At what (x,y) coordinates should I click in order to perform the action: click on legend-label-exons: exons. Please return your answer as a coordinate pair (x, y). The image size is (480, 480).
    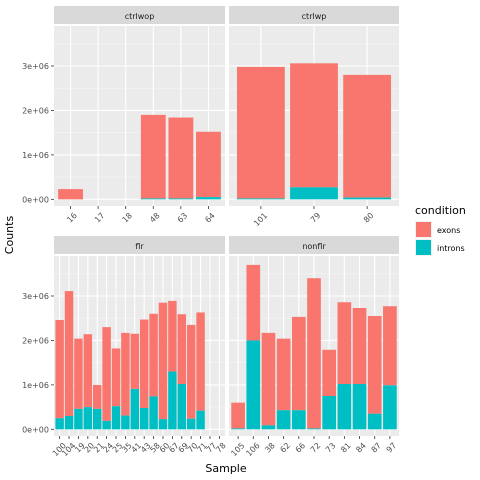
    Looking at the image, I should click on (448, 230).